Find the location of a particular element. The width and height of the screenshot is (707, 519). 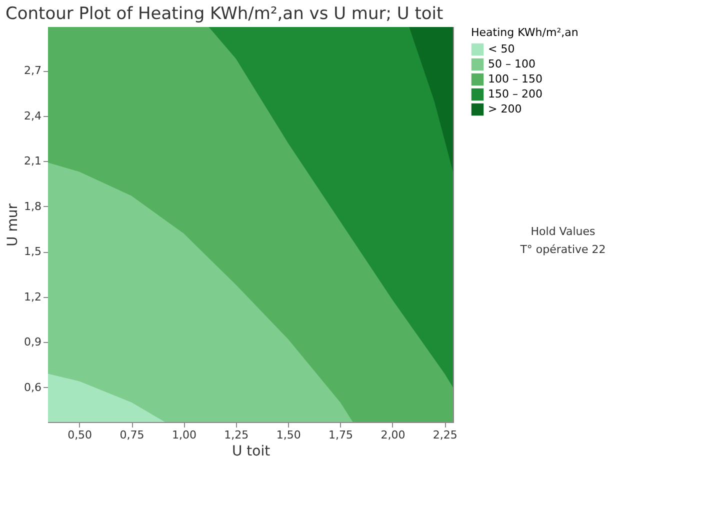

legend-label: 150 – 200 is located at coordinates (515, 94).